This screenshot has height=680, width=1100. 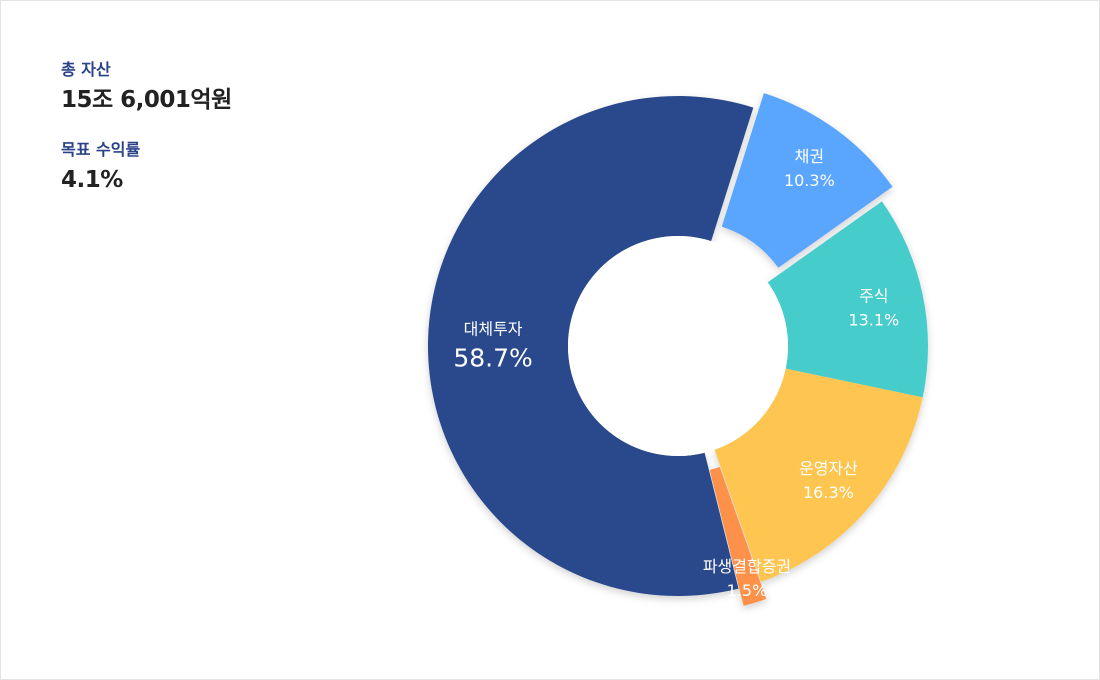 What do you see at coordinates (101, 149) in the screenshot?
I see `target-return-label: 목표 수익률` at bounding box center [101, 149].